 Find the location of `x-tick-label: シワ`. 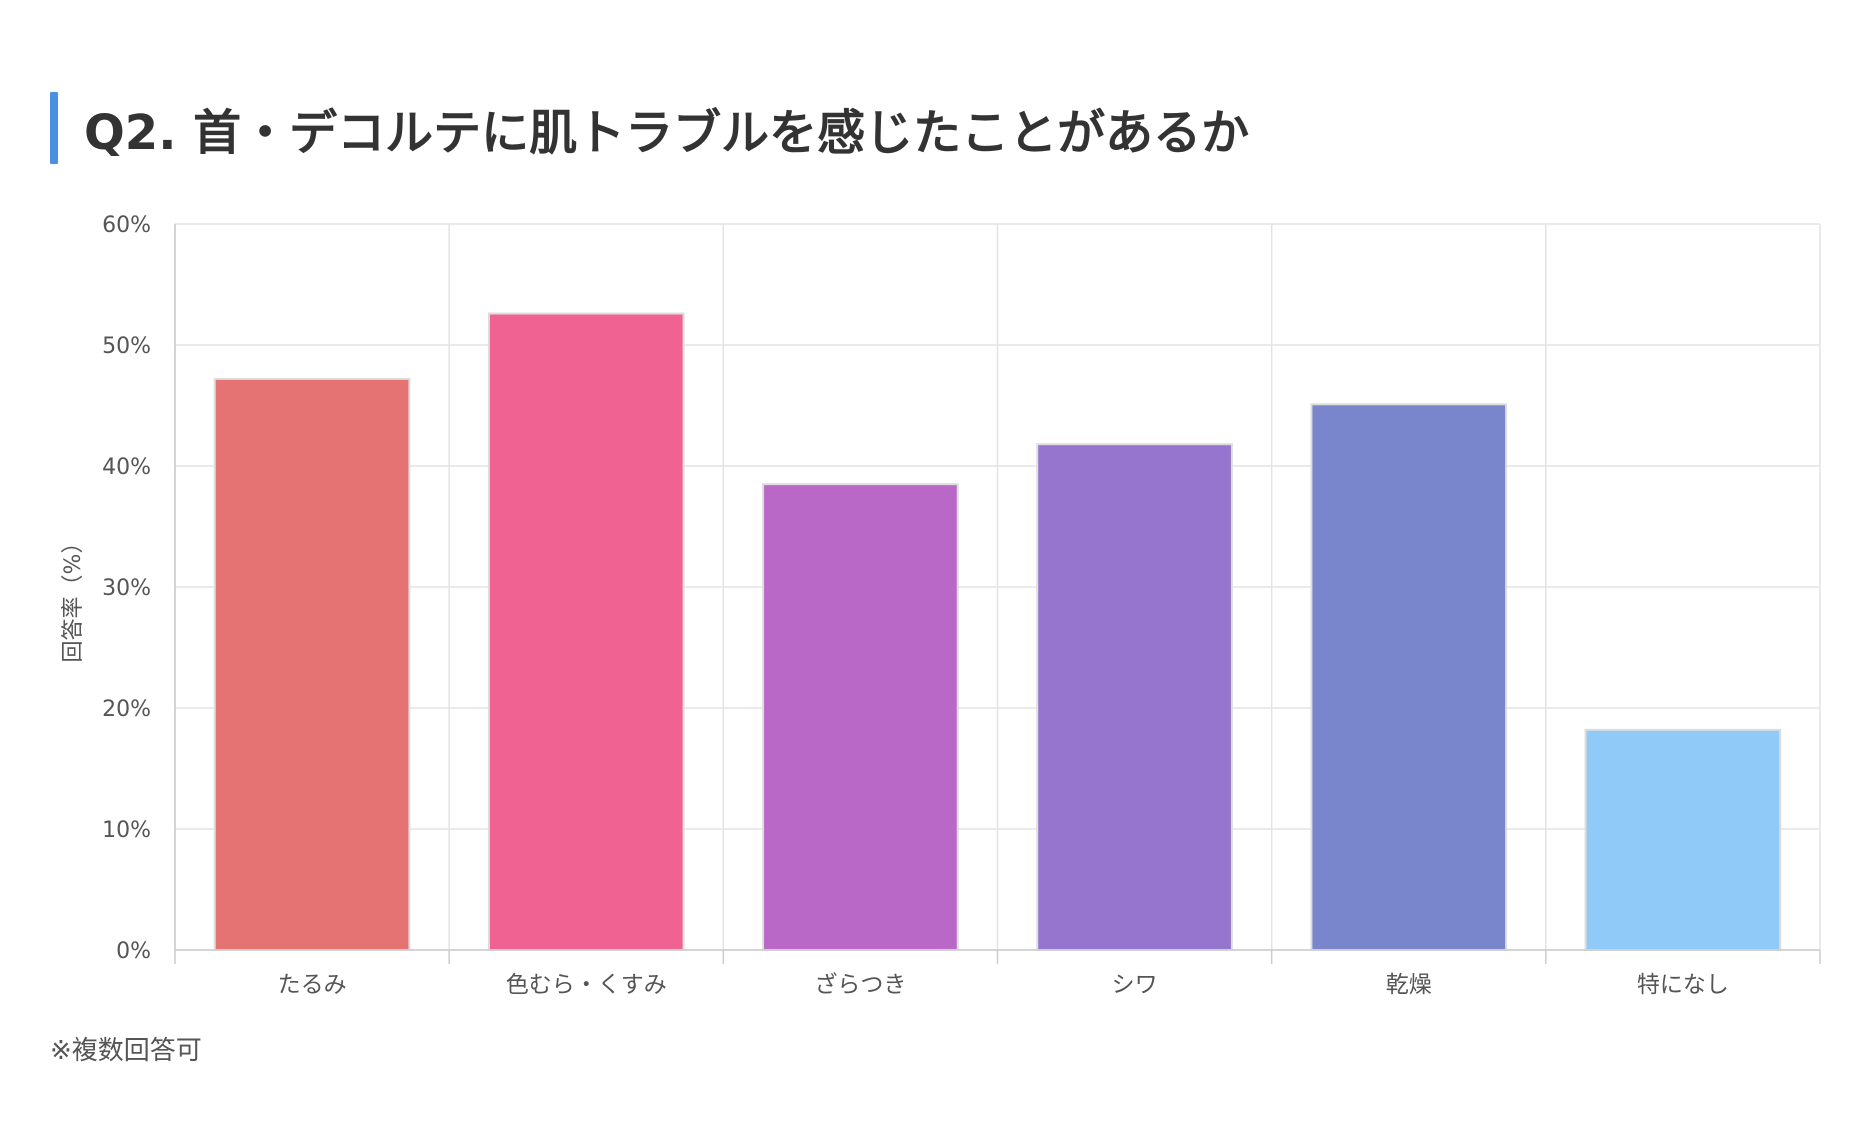

x-tick-label: シワ is located at coordinates (1135, 985).